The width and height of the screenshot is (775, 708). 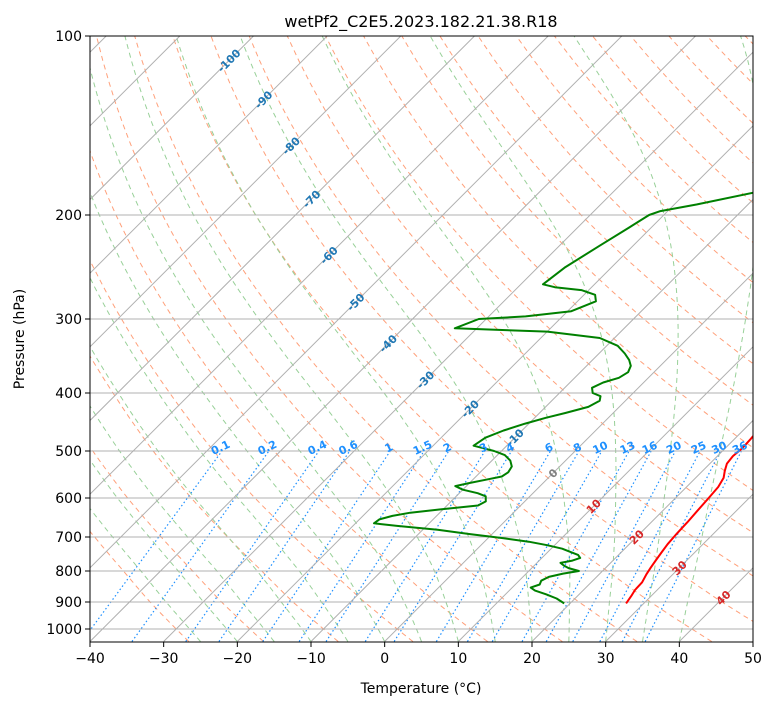 What do you see at coordinates (348, 448) in the screenshot?
I see `mixing-ratio-label: 0.6` at bounding box center [348, 448].